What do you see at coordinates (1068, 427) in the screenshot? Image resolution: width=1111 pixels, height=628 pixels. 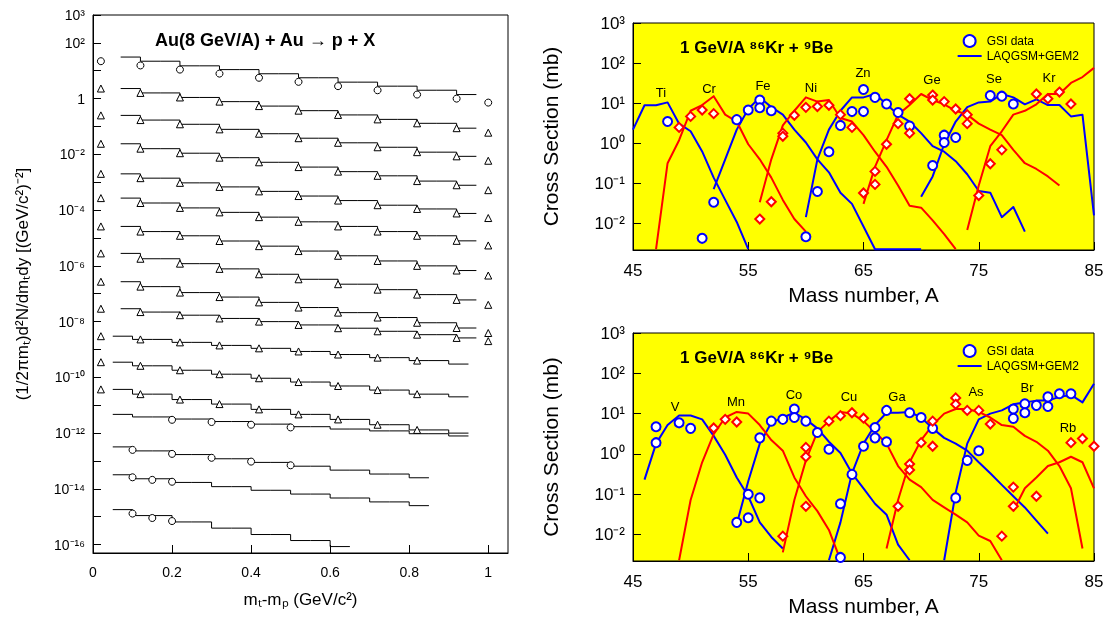 I see `annotation: Rb` at bounding box center [1068, 427].